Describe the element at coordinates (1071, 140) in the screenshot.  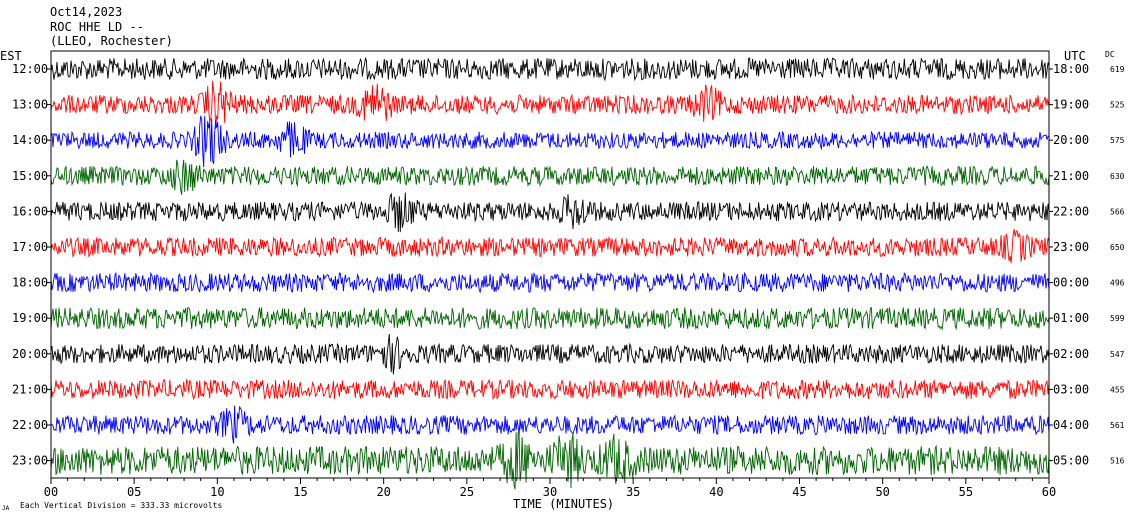
I see `utc-hour-label: 20:00` at that location.